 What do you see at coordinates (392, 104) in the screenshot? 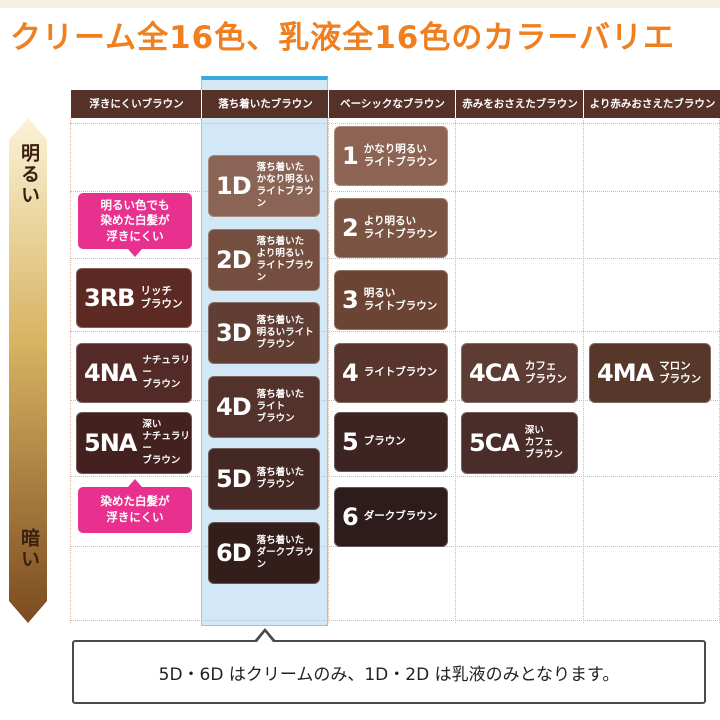
I see `column-header-3: ベーシックなブラウン` at bounding box center [392, 104].